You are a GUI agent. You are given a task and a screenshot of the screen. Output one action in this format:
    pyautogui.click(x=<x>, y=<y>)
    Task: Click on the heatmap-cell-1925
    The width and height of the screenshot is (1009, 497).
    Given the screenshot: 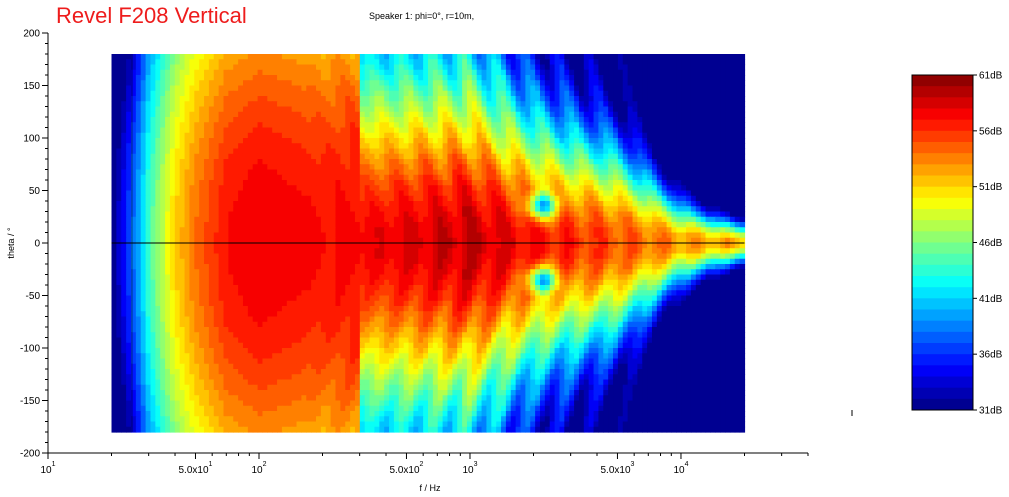 What is the action you would take?
    pyautogui.click(x=625, y=130)
    